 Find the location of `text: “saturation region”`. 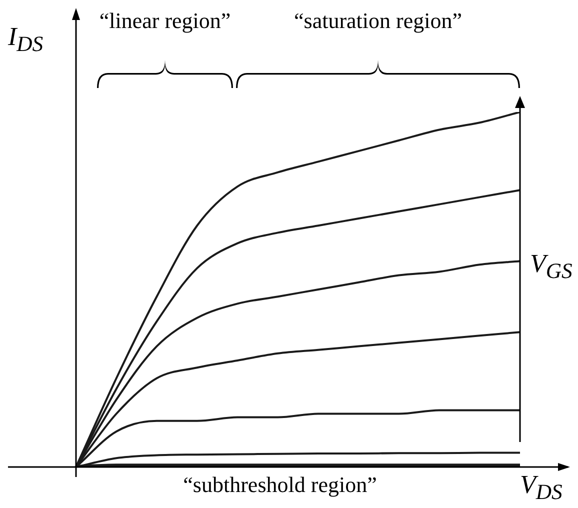

text: “saturation region” is located at coordinates (378, 21).